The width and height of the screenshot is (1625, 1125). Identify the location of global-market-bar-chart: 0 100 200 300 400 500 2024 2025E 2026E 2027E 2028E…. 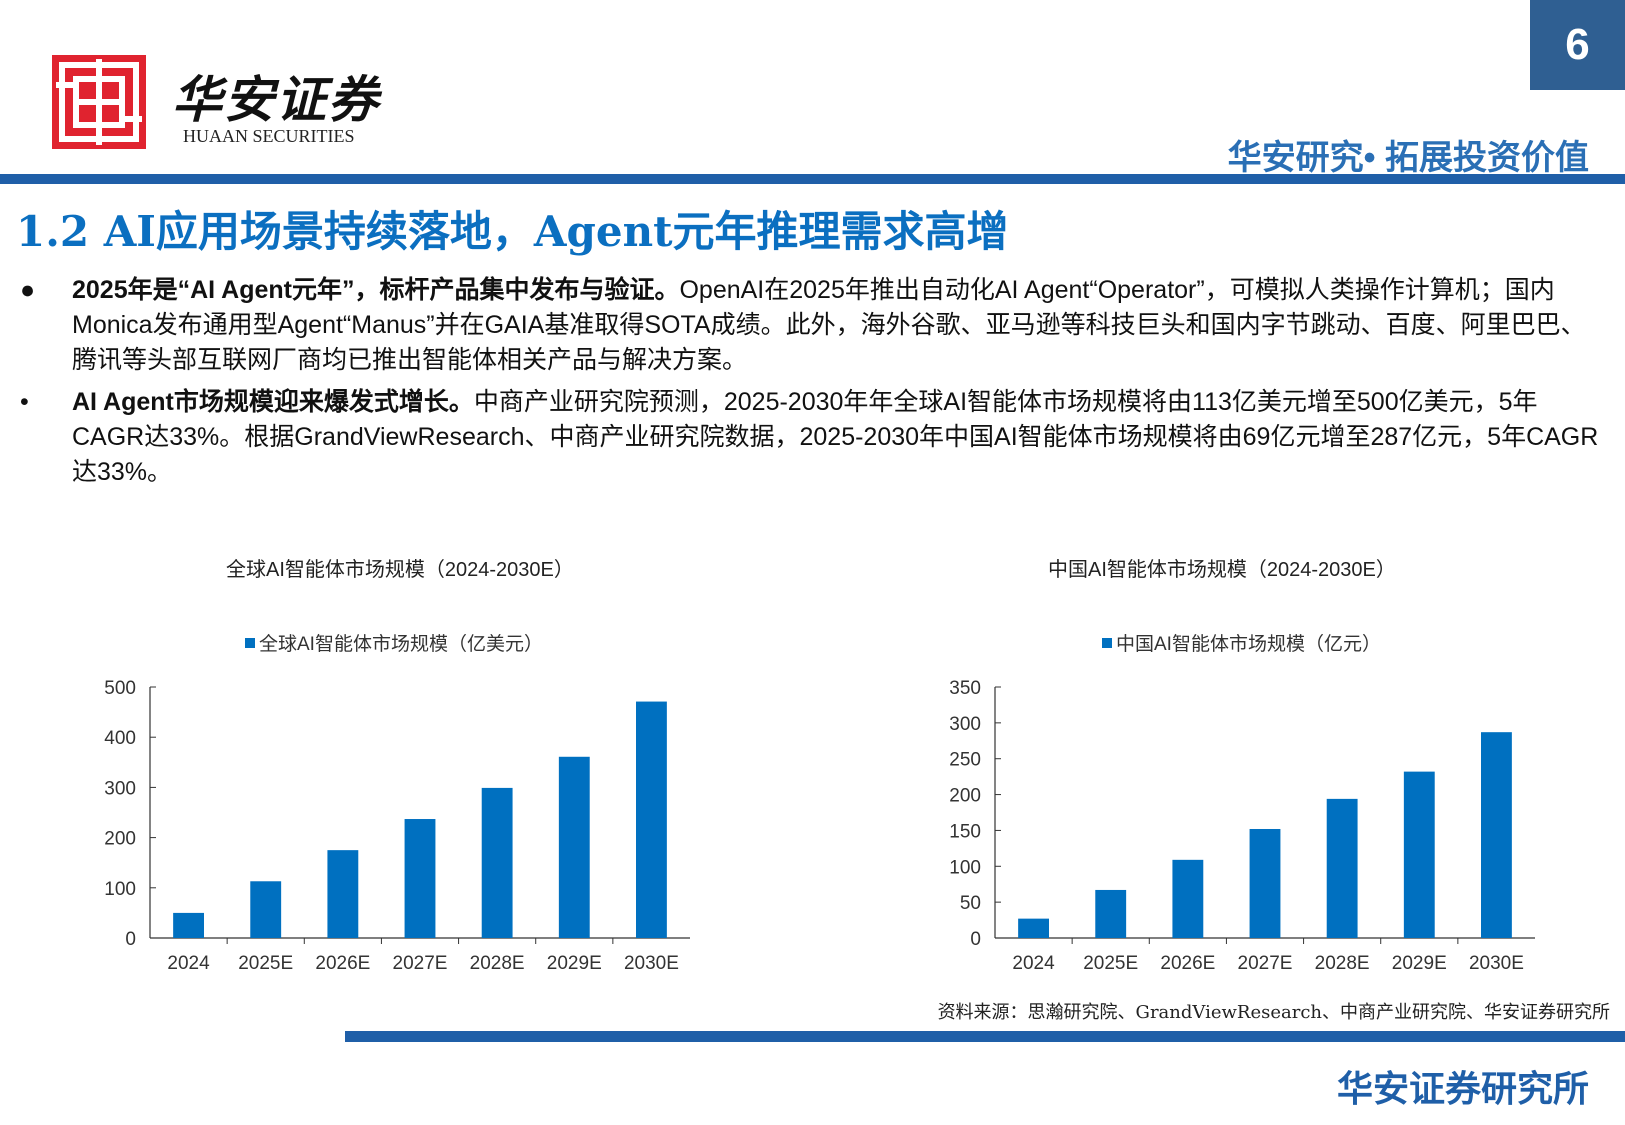
(397, 826).